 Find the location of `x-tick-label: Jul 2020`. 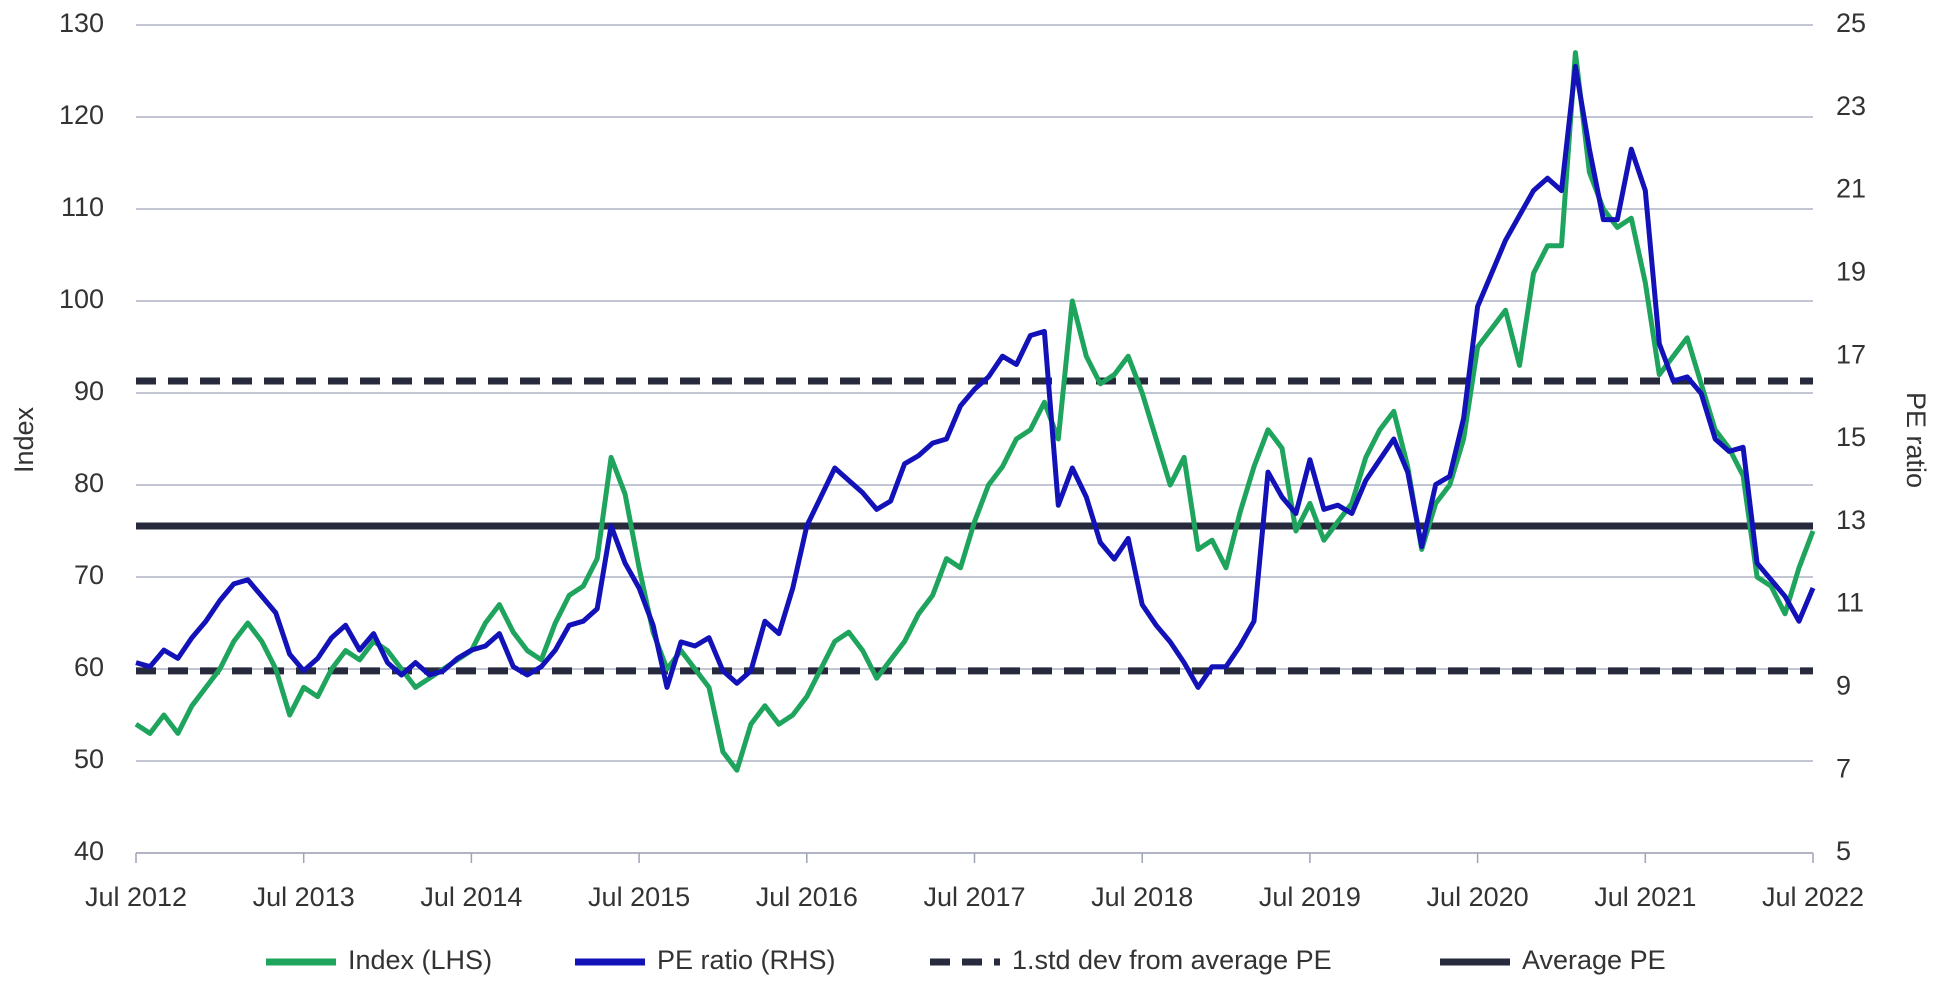

x-tick-label: Jul 2020 is located at coordinates (1478, 897).